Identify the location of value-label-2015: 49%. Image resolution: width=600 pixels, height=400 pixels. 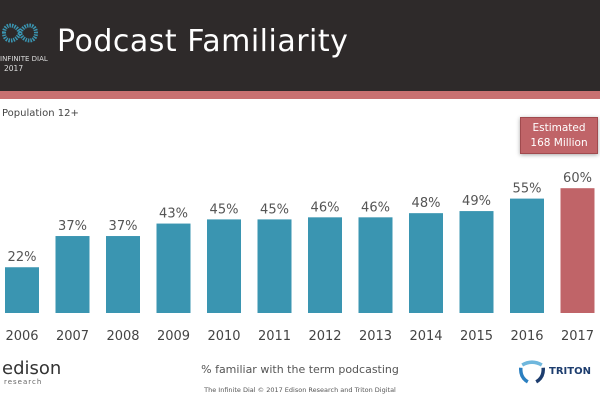
(476, 201).